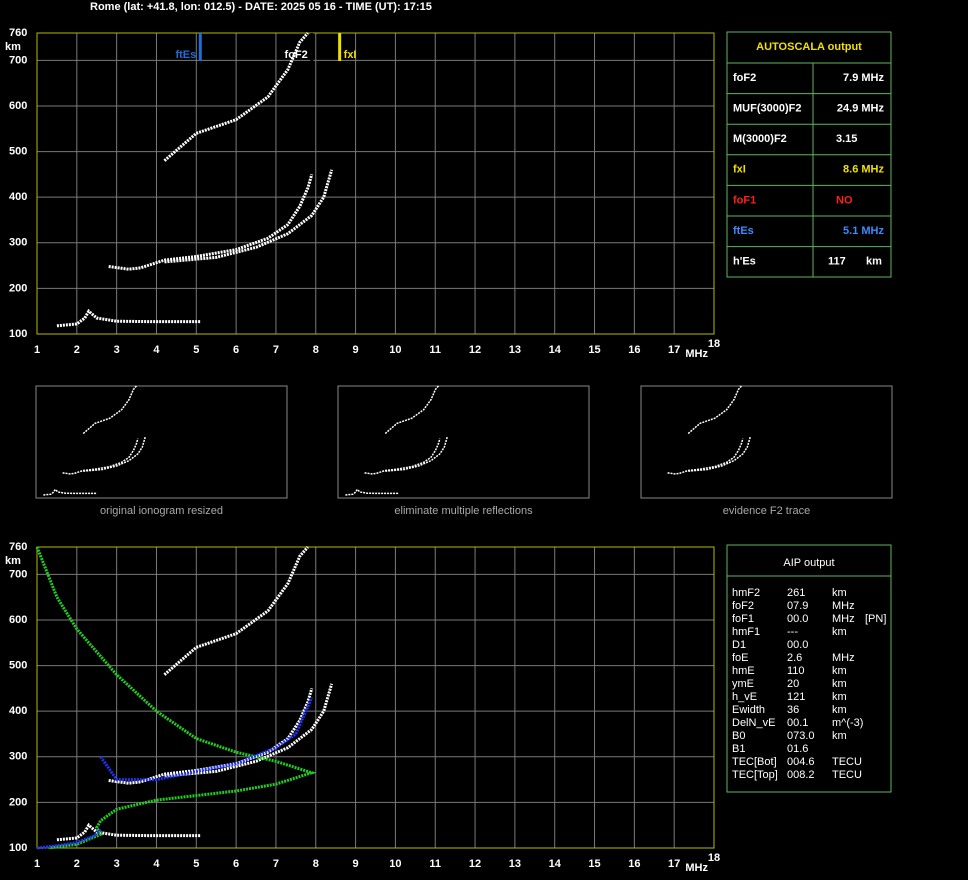  Describe the element at coordinates (746, 632) in the screenshot. I see `aip-cell: hmF1` at that location.